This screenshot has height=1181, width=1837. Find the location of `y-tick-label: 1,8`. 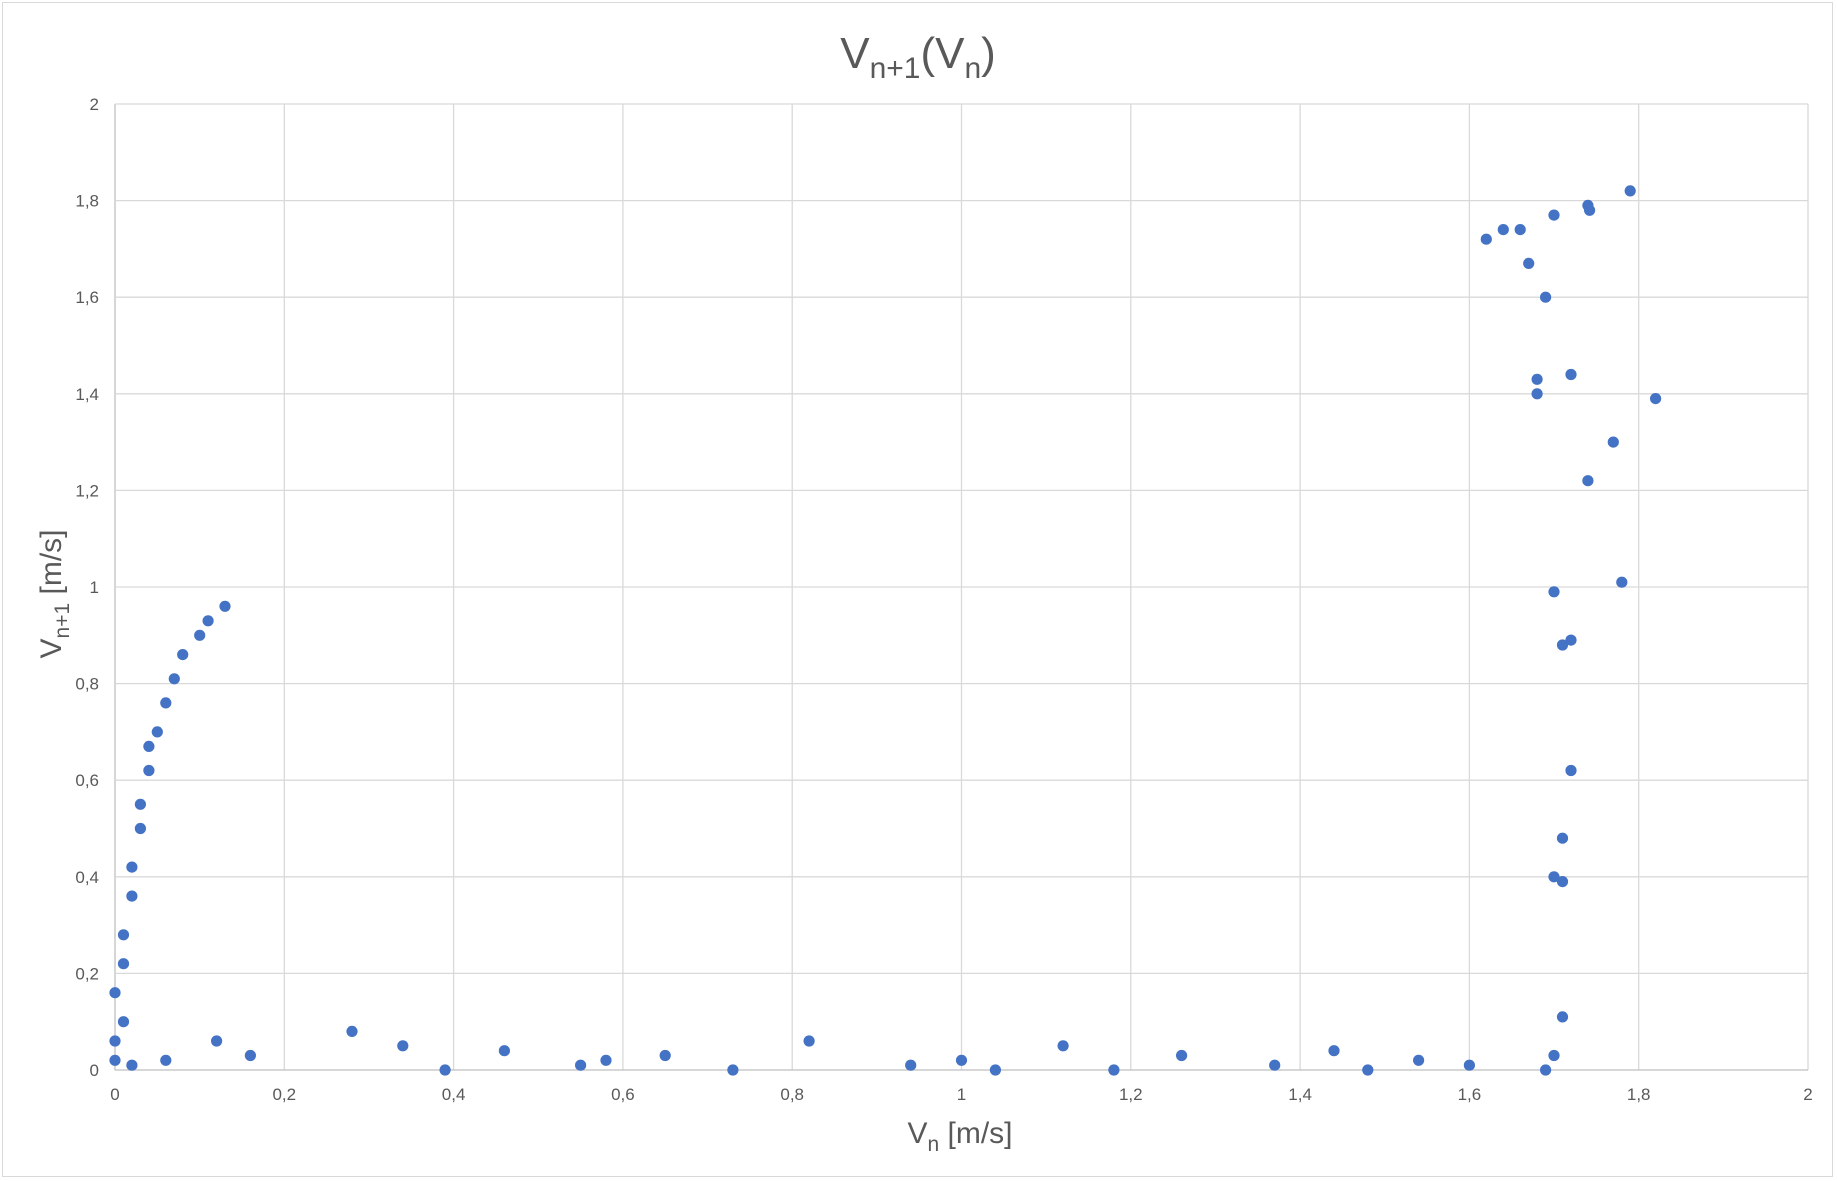

y-tick-label: 1,8 is located at coordinates (87, 201).